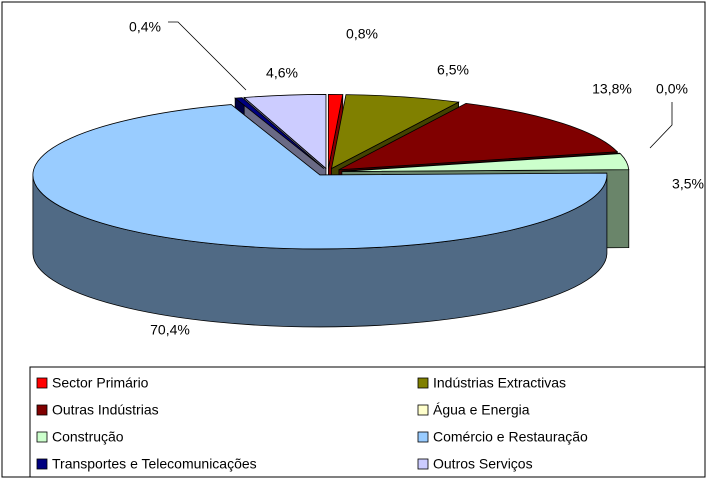 This screenshot has width=708, height=480. Describe the element at coordinates (510, 437) in the screenshot. I see `legend-label: Comércio e Restauração` at that location.